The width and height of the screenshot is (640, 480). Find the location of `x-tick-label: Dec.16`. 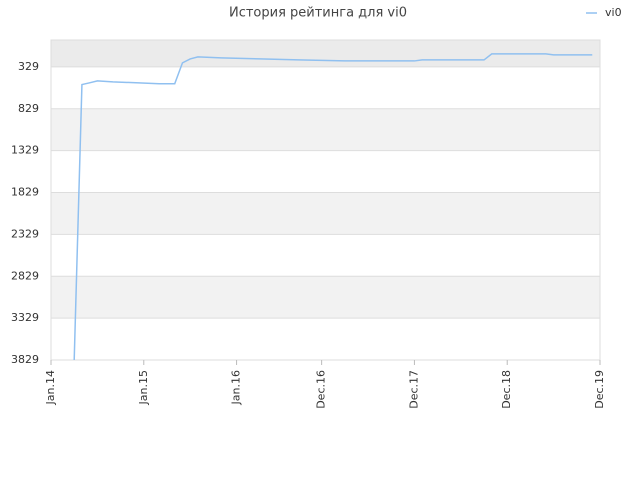

x-tick-label: Dec.16 is located at coordinates (321, 389).